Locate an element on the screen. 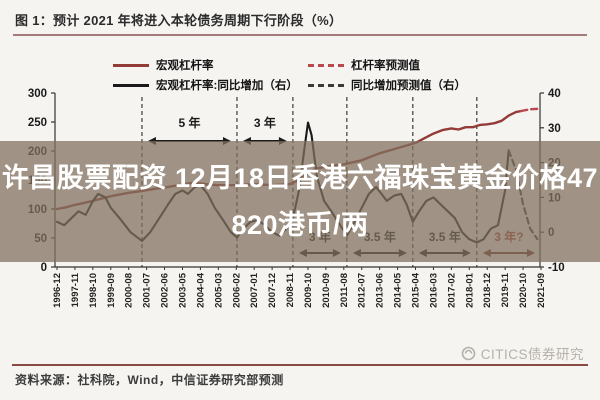  x-axis-tick-label: 2021-09 is located at coordinates (541, 290).